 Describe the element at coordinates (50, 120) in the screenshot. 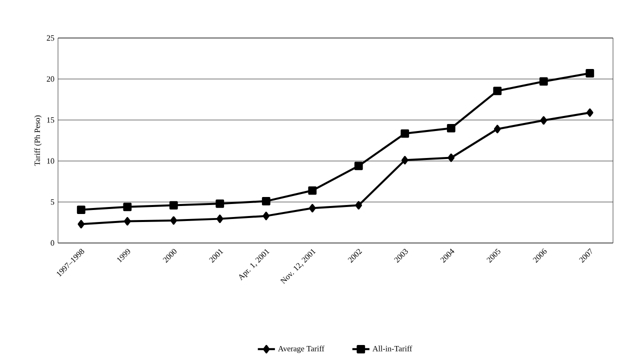

I see `y-tick-label: 15` at that location.